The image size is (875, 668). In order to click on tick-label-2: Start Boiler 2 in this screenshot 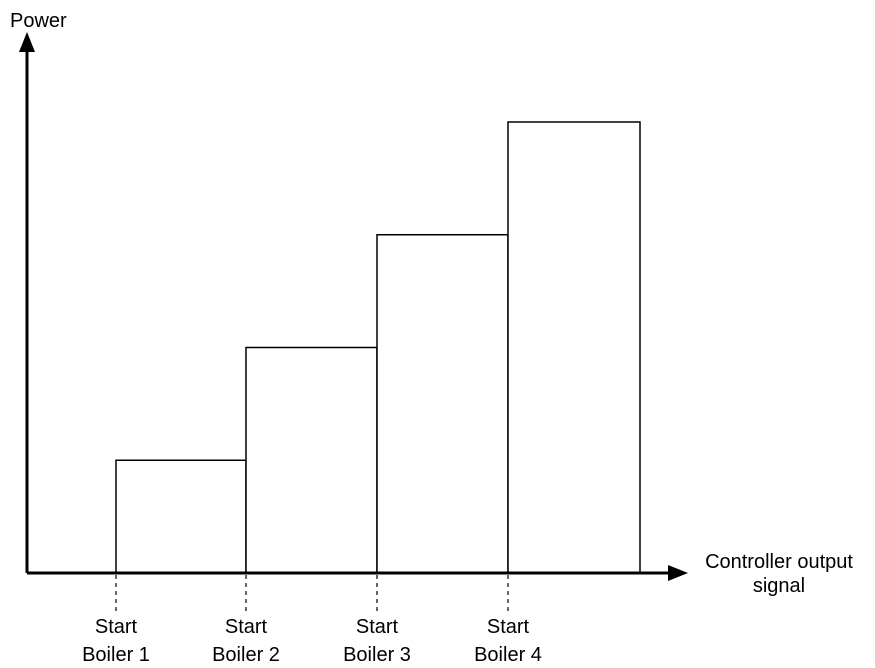, I will do `click(246, 641)`.